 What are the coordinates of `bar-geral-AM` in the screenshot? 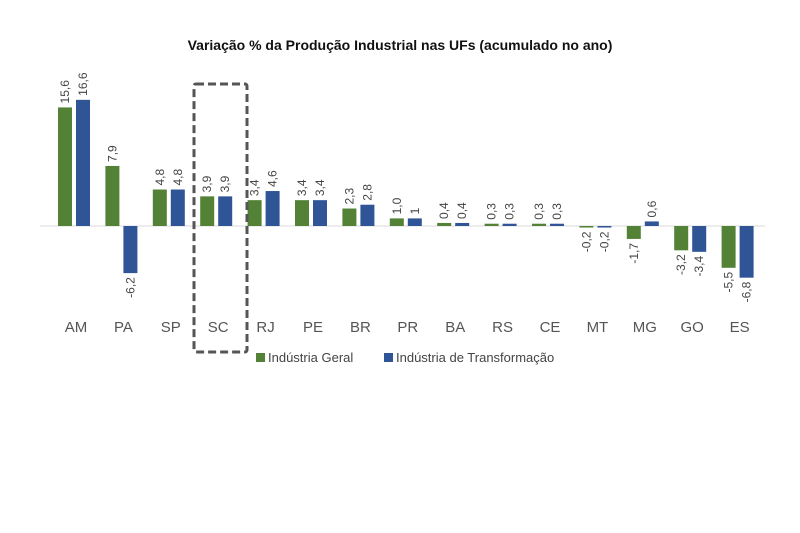 It's located at (65, 166).